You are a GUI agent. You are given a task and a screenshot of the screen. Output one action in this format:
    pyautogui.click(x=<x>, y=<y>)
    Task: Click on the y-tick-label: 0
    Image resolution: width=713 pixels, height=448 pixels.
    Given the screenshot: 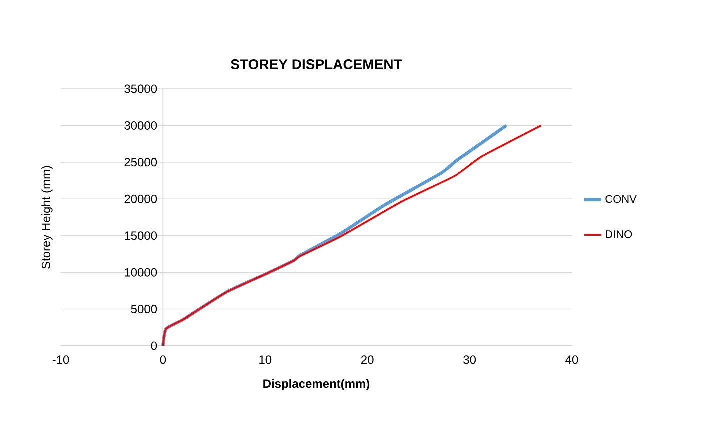 What is the action you would take?
    pyautogui.click(x=154, y=346)
    